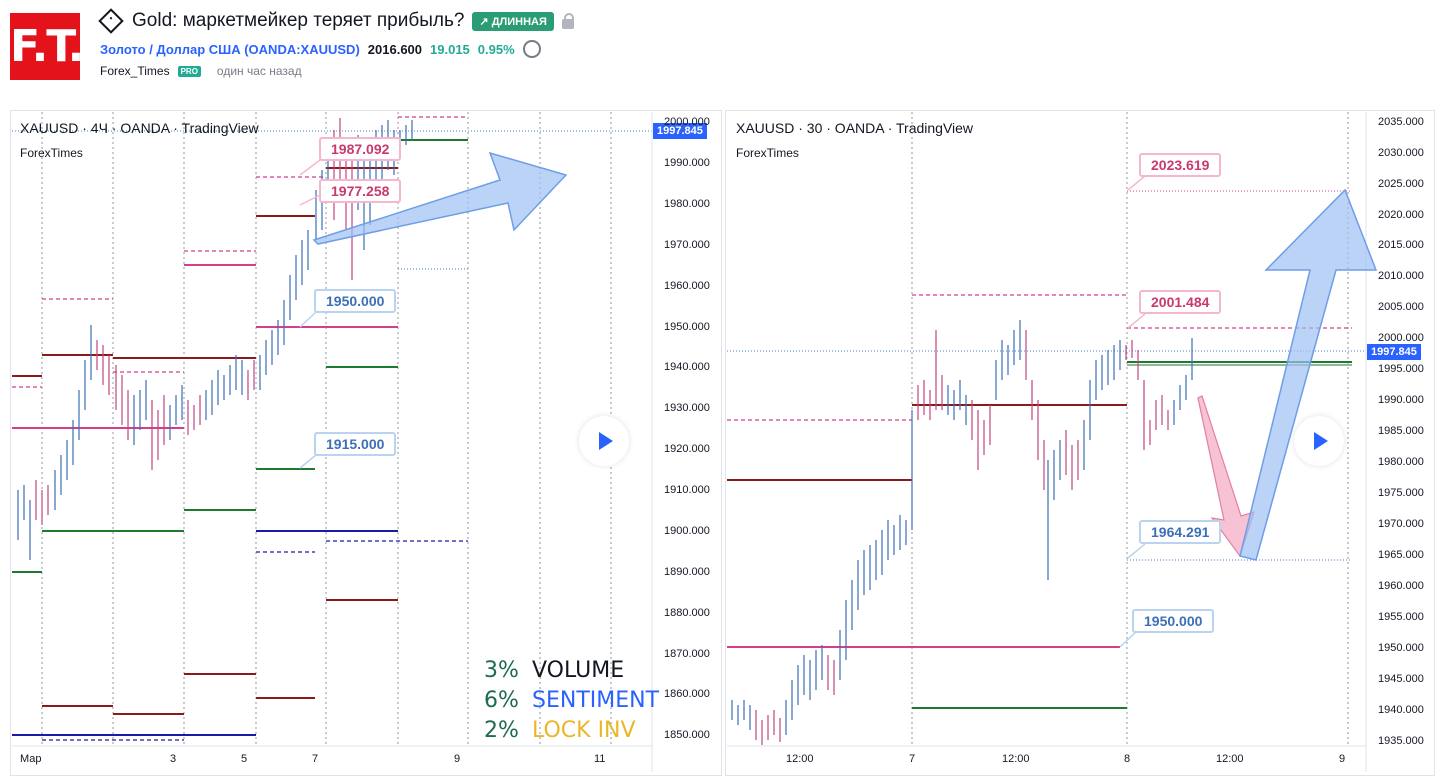 The height and width of the screenshot is (778, 1442). I want to click on right-y-tick: 2030.000, so click(1401, 153).